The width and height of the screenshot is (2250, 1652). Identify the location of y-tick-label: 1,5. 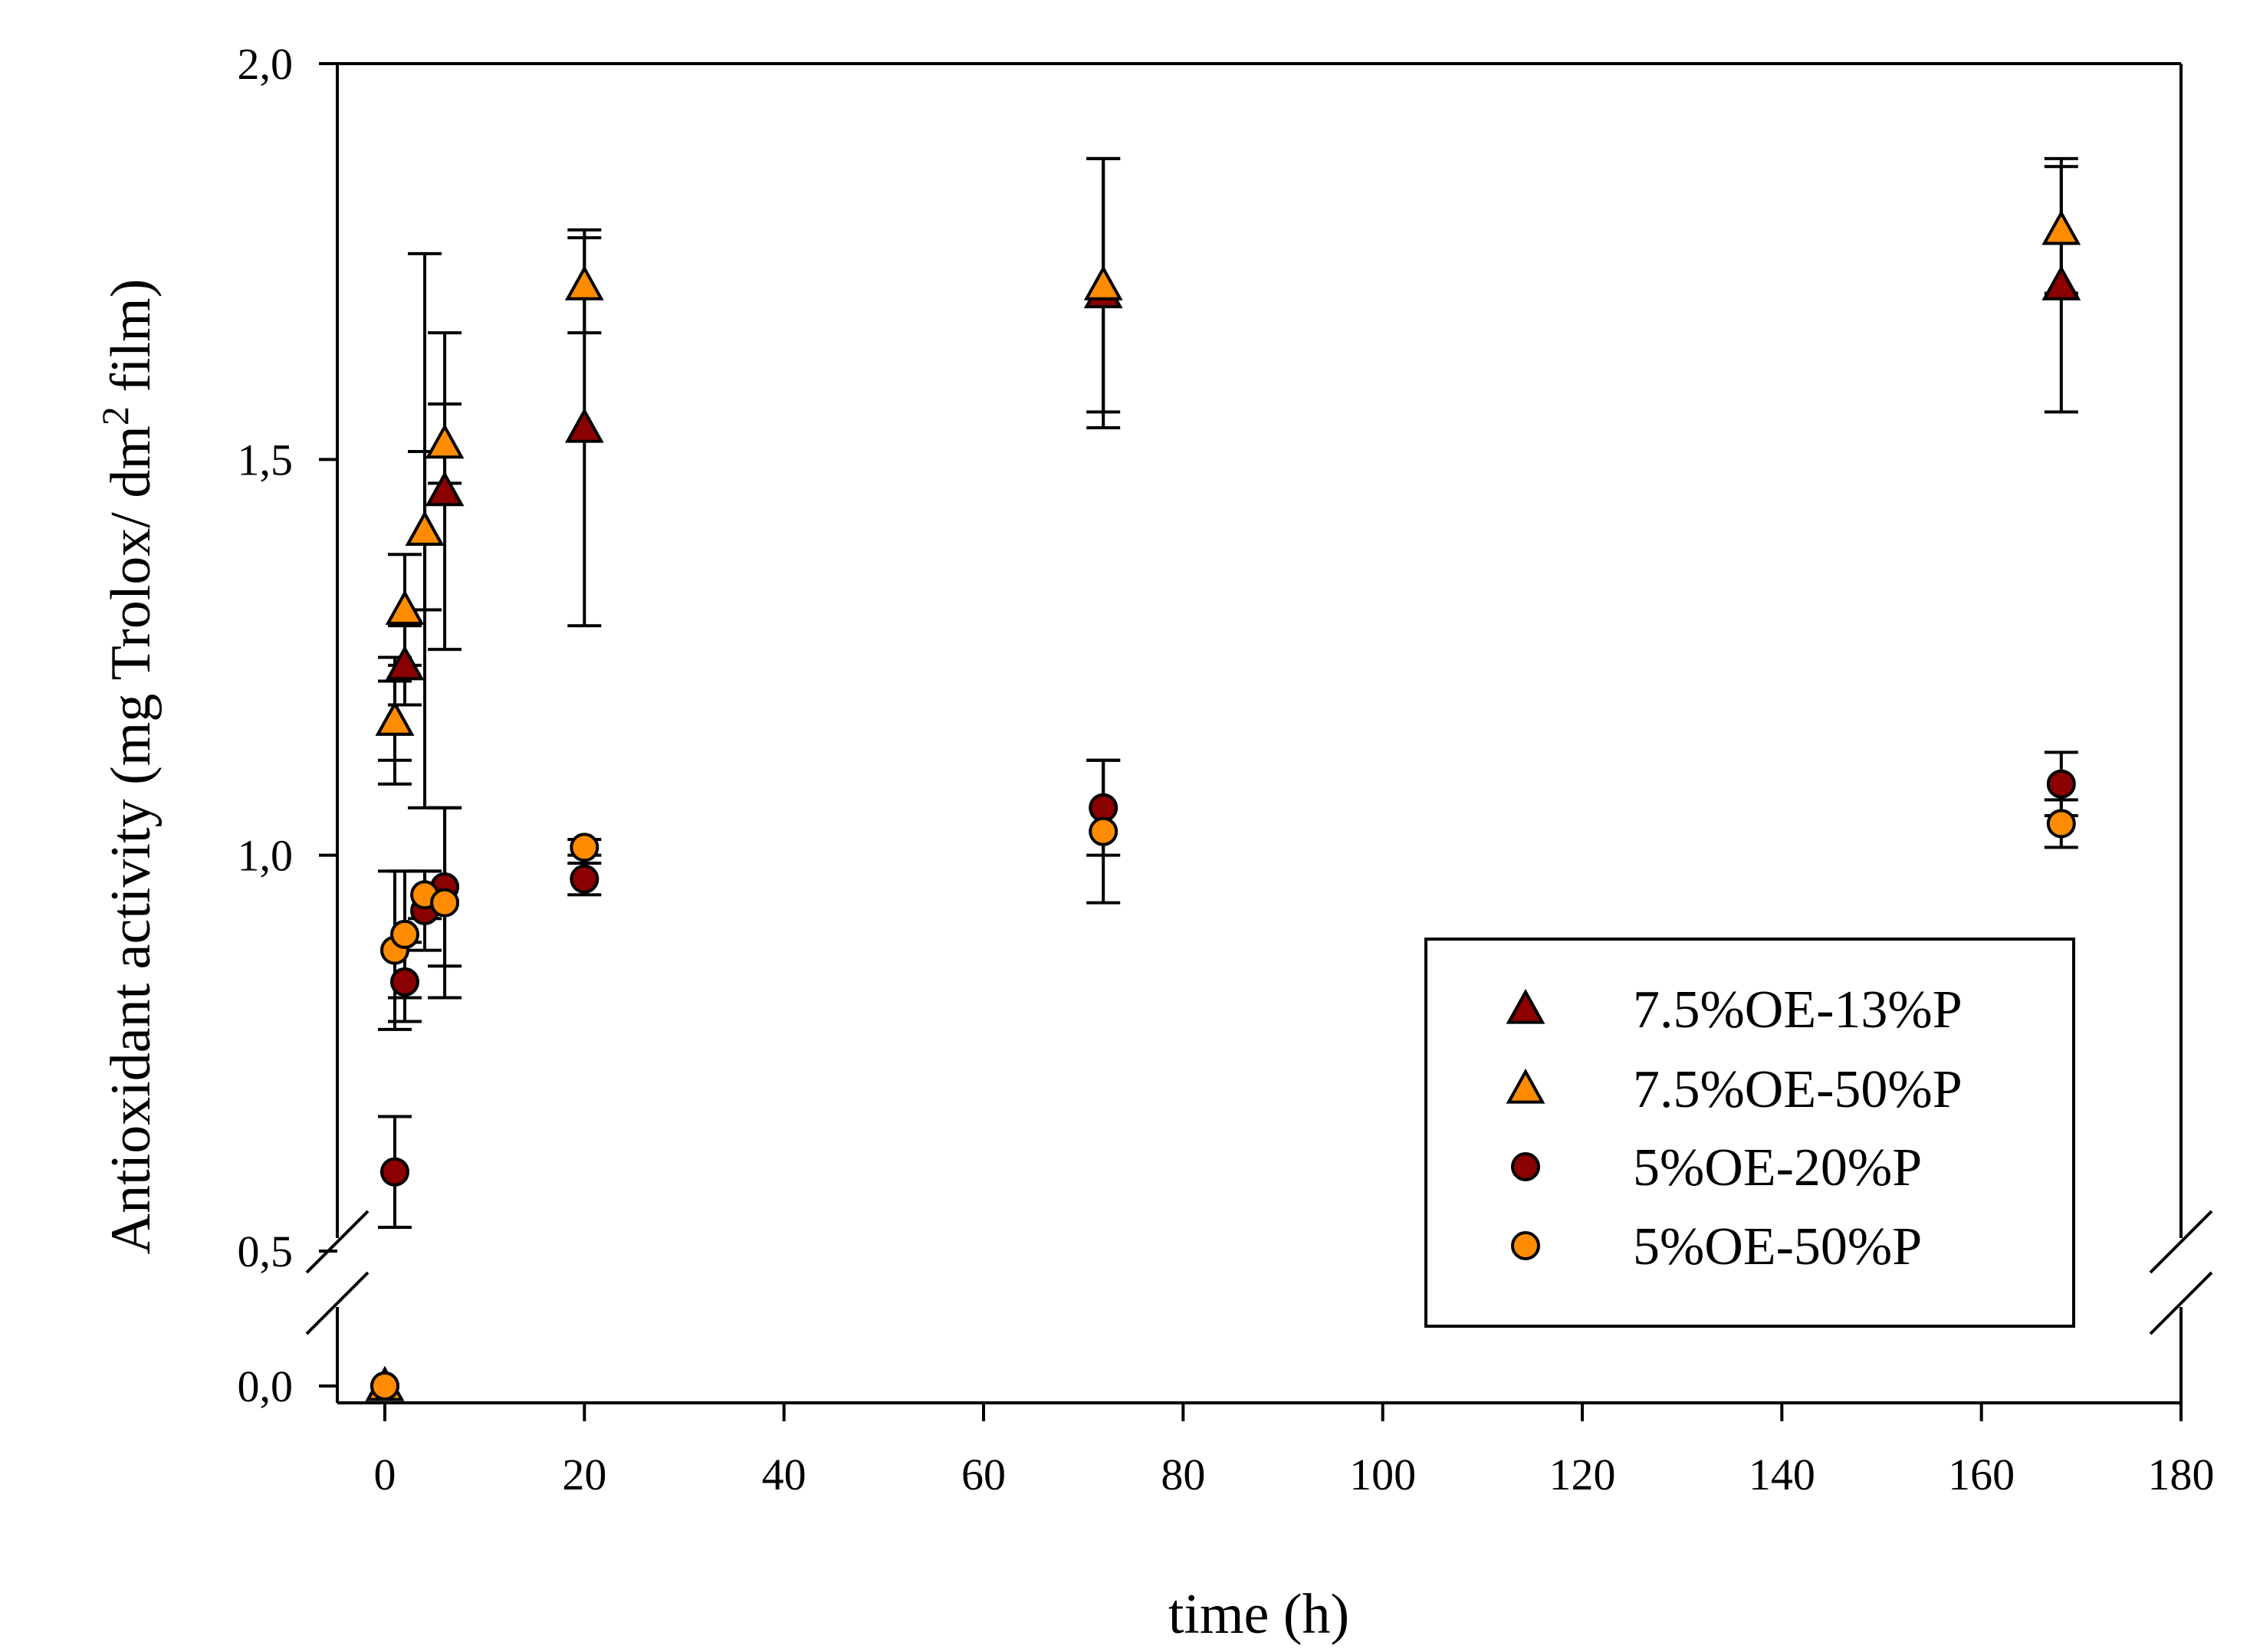
(266, 459).